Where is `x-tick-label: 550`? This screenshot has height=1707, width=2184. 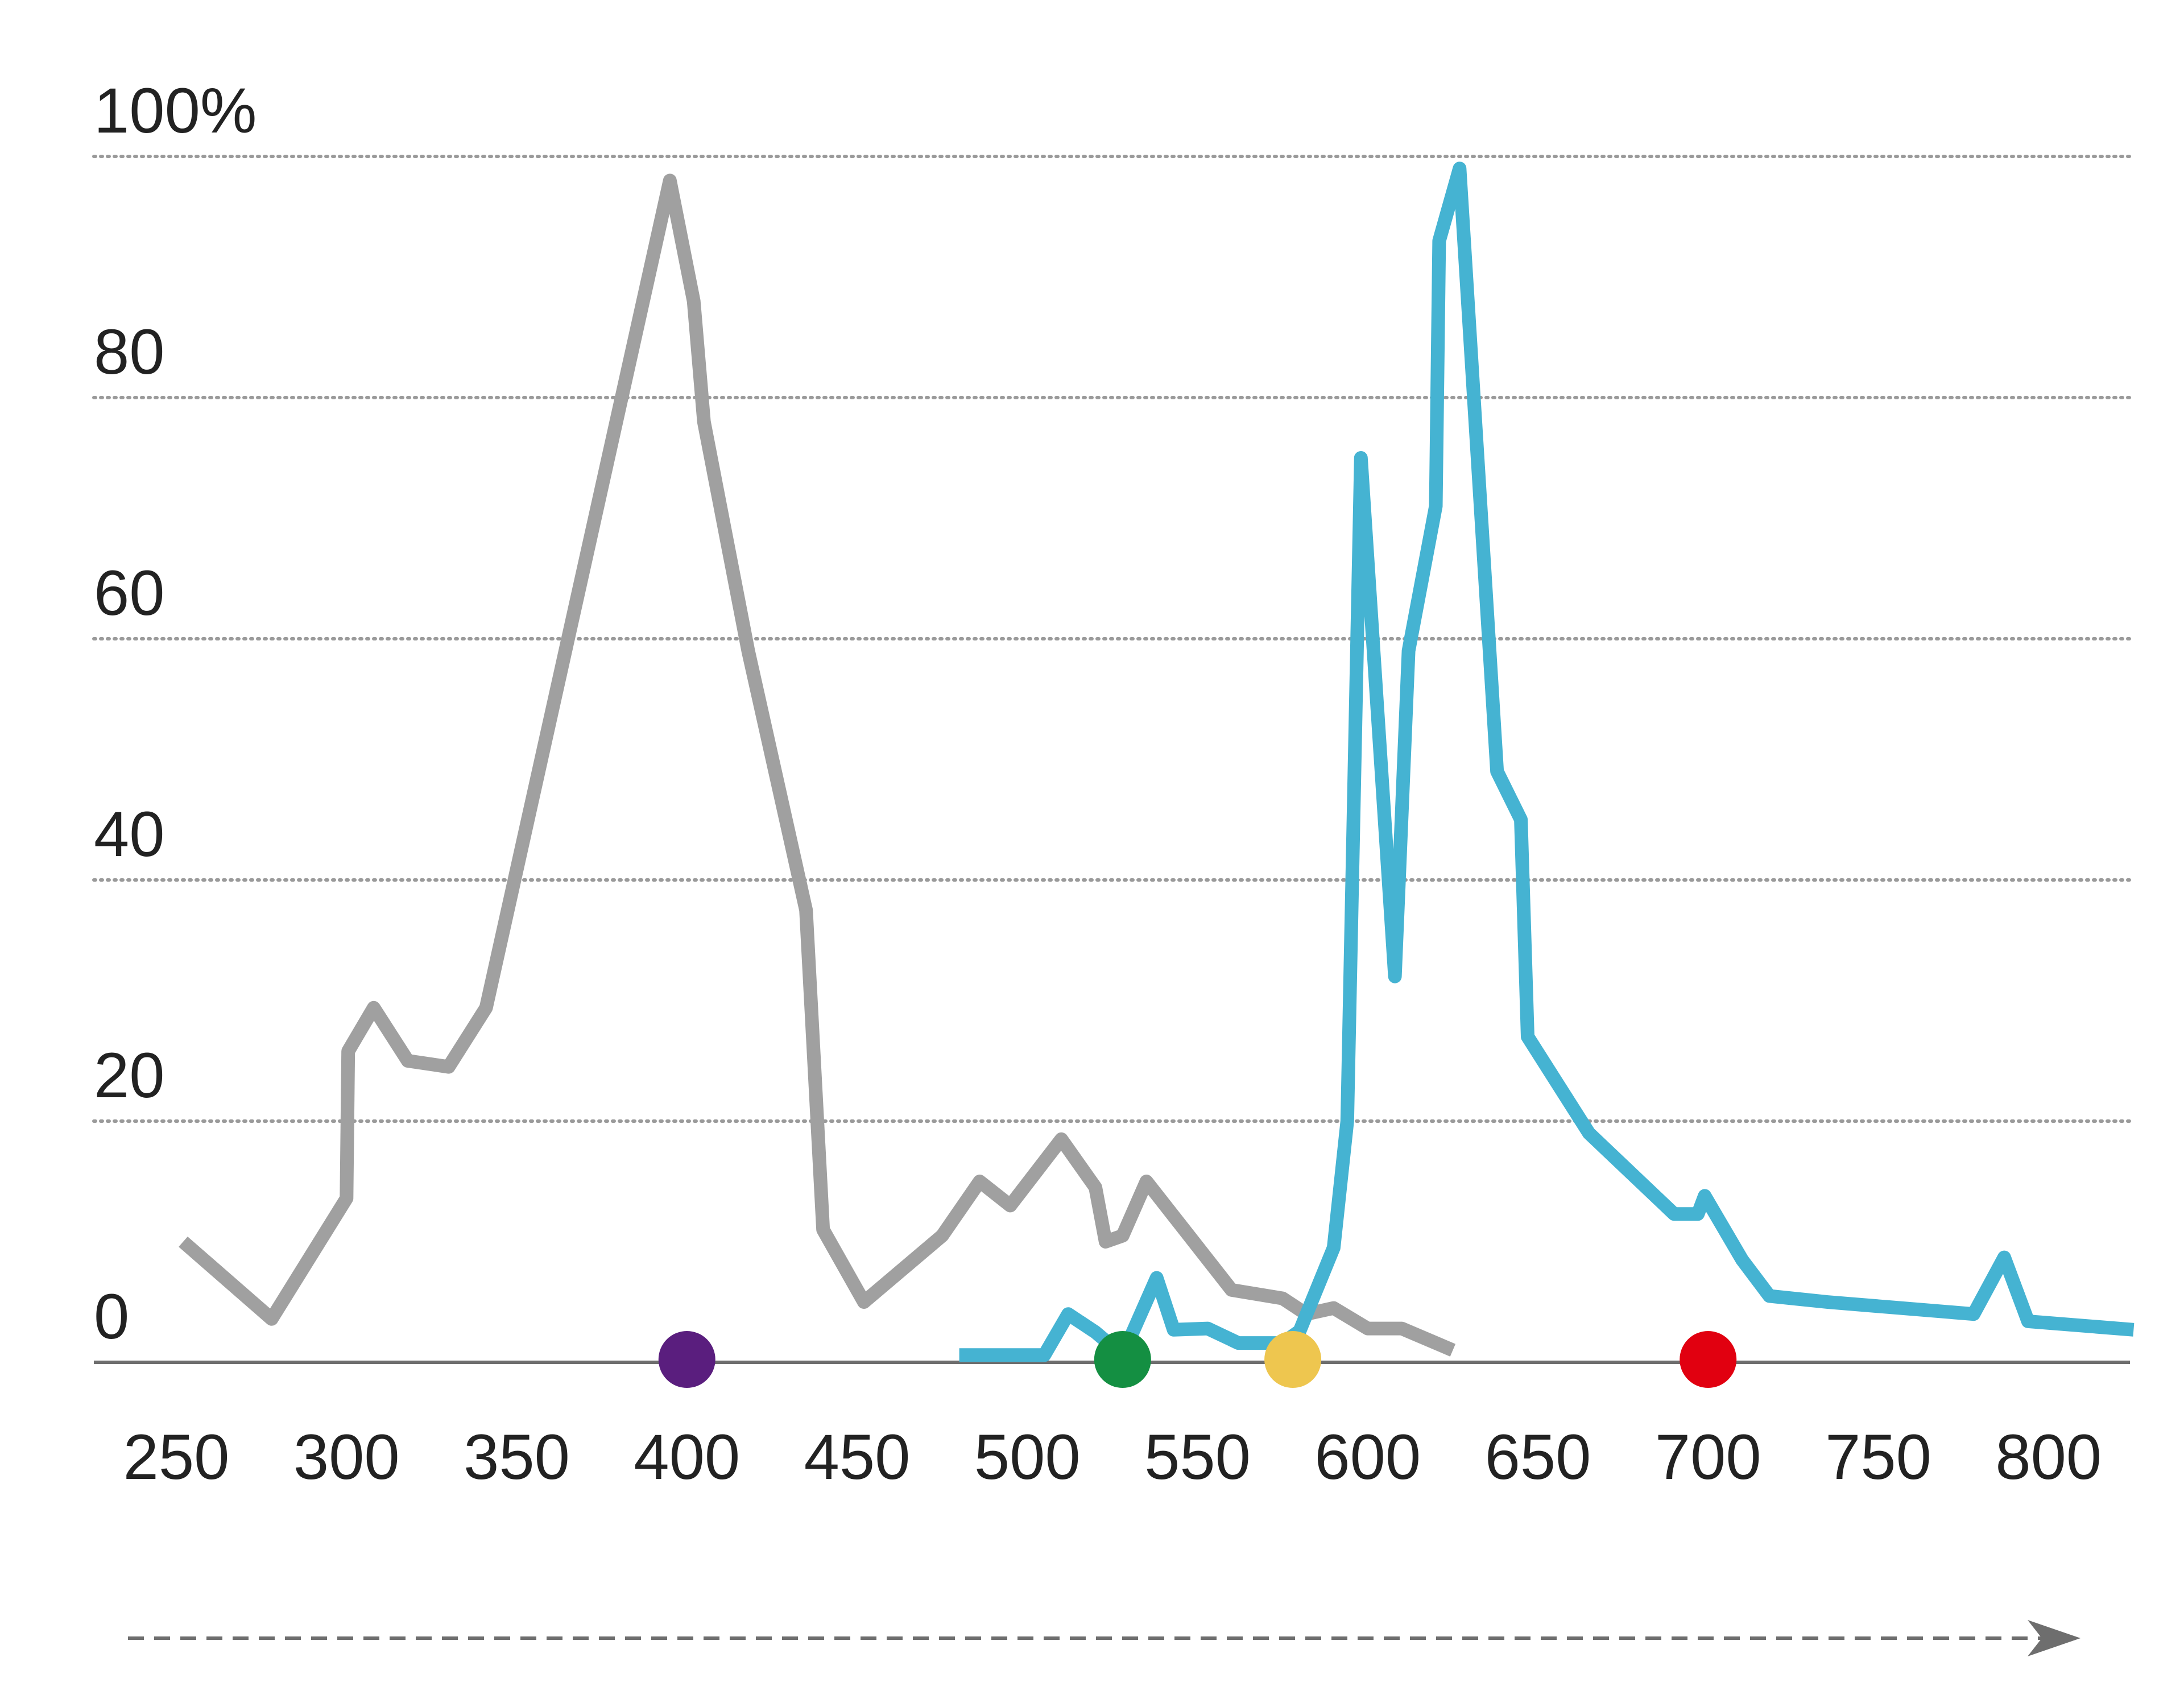 x-tick-label: 550 is located at coordinates (1197, 1457).